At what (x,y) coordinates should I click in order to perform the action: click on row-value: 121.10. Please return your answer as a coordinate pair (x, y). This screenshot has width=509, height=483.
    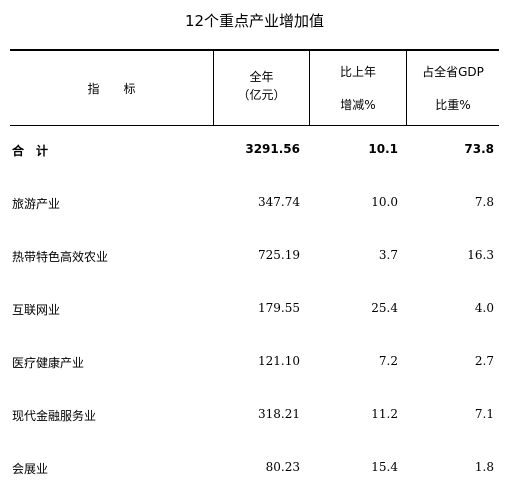
    Looking at the image, I should click on (279, 361).